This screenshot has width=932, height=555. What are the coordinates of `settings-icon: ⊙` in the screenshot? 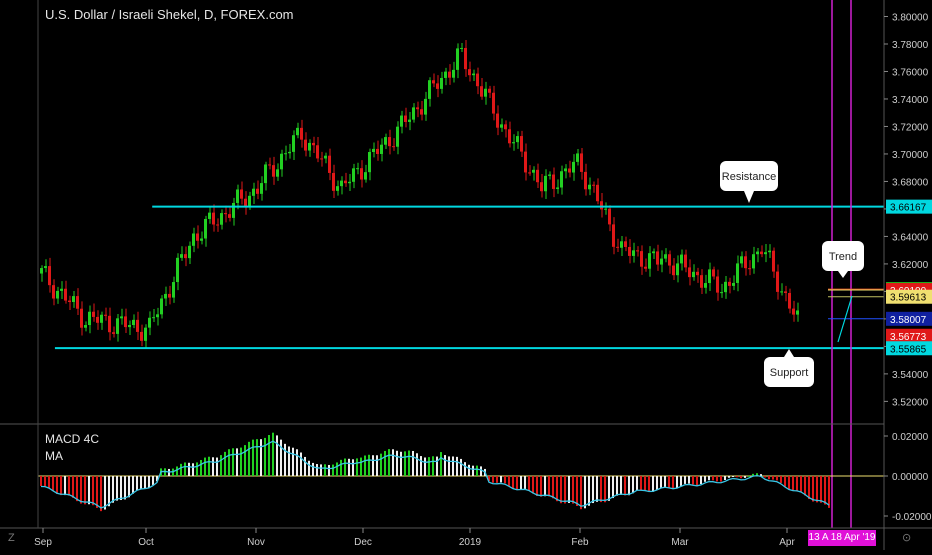 It's located at (907, 538).